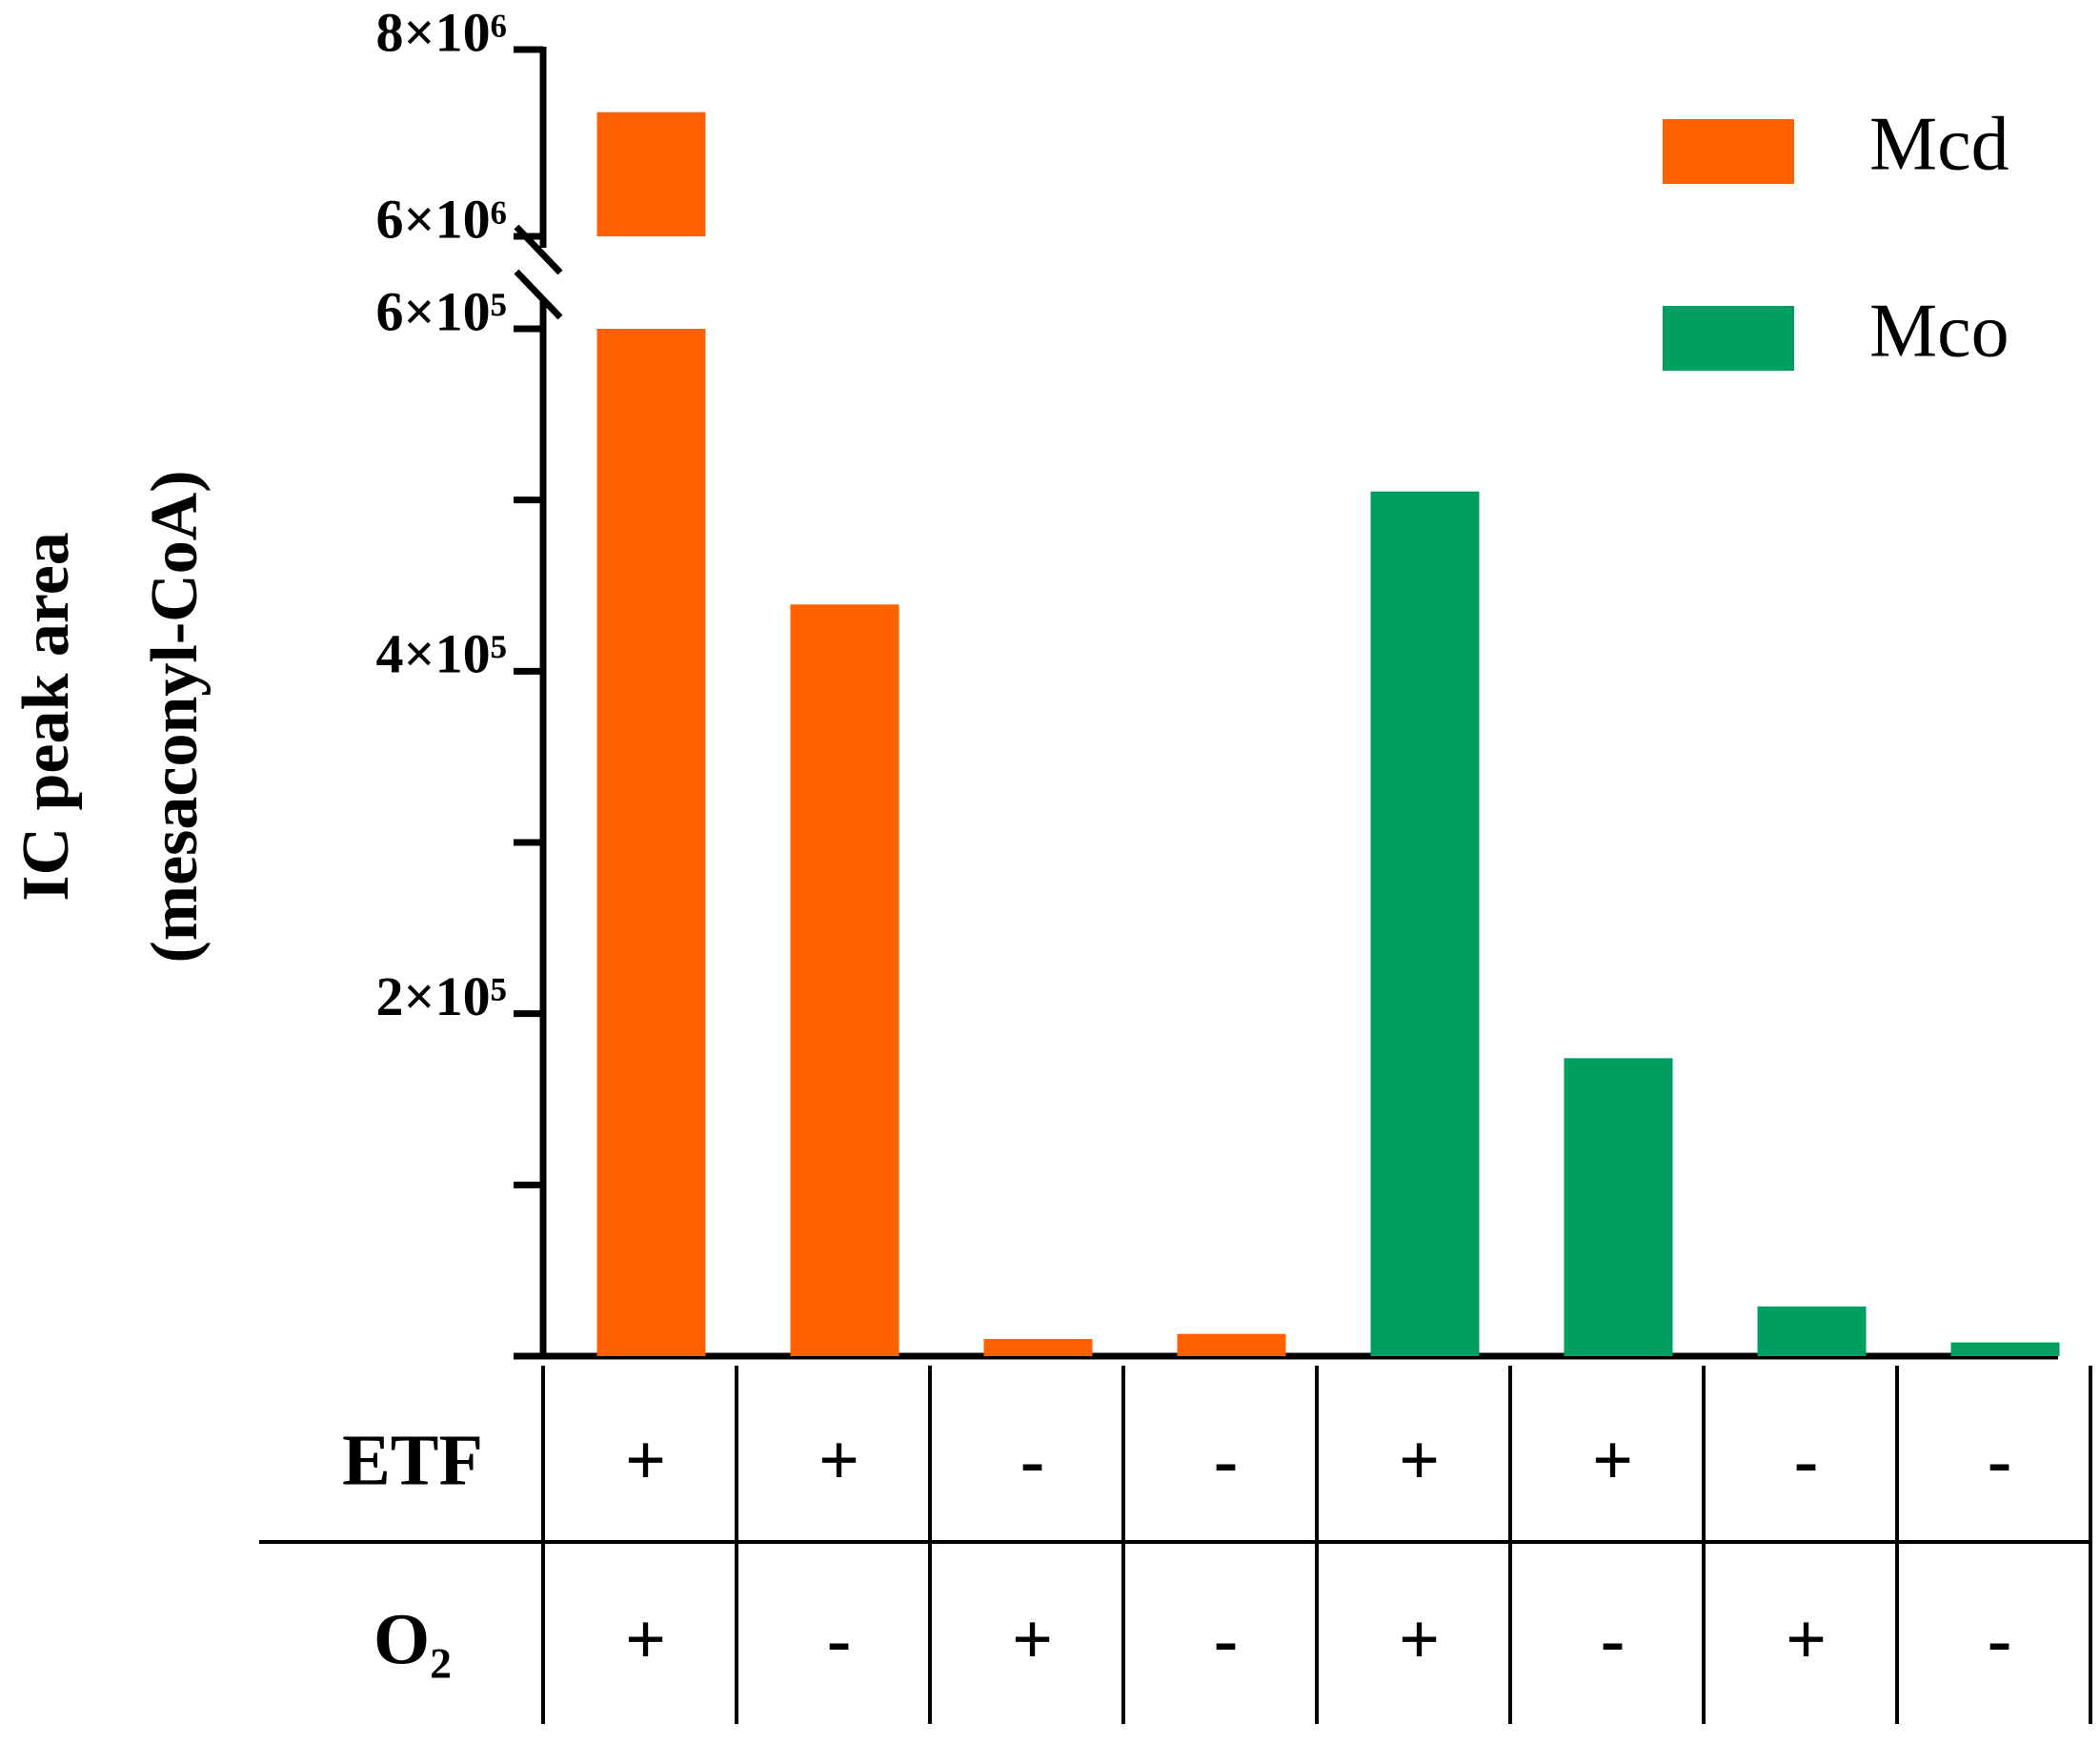 Image resolution: width=2100 pixels, height=1744 pixels. I want to click on y-axis-title-line: IC peak area, so click(46, 717).